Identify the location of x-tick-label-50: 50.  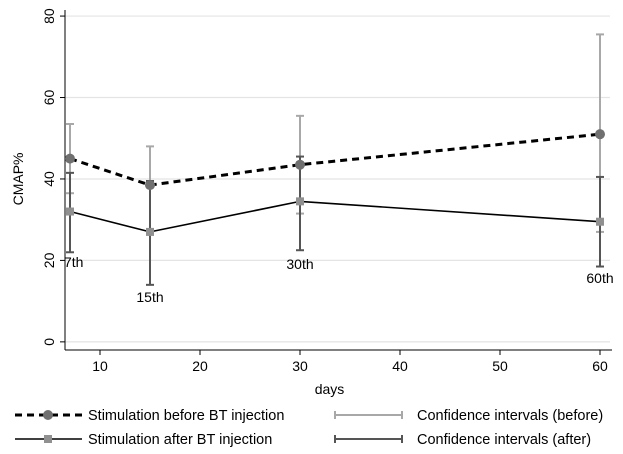
(500, 366).